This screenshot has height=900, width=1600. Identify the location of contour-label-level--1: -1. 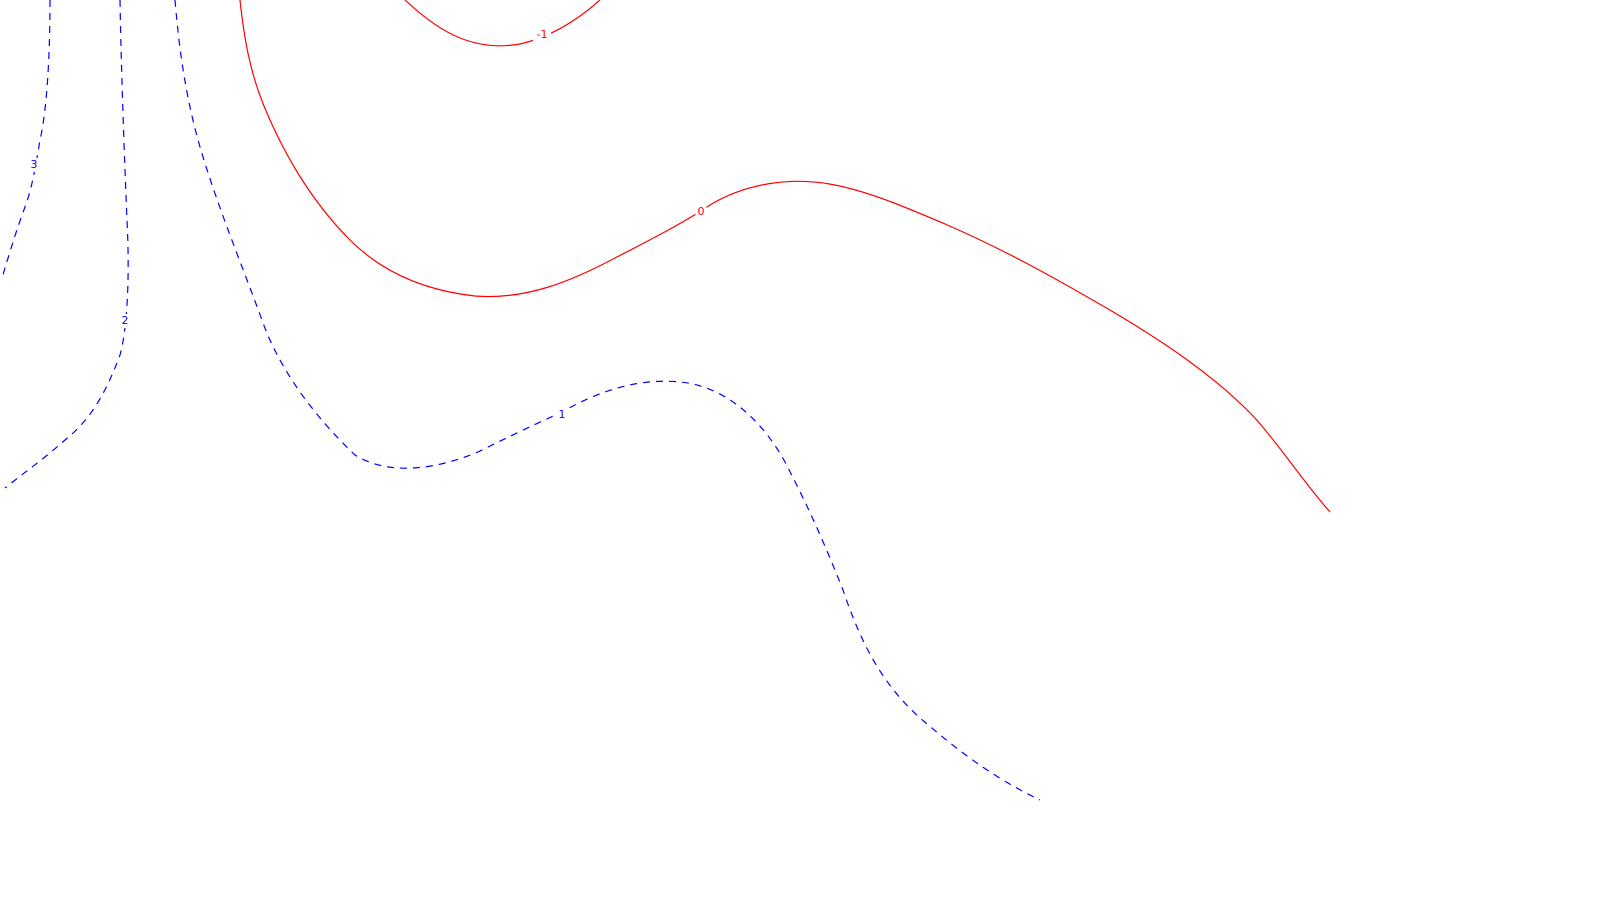
(542, 34).